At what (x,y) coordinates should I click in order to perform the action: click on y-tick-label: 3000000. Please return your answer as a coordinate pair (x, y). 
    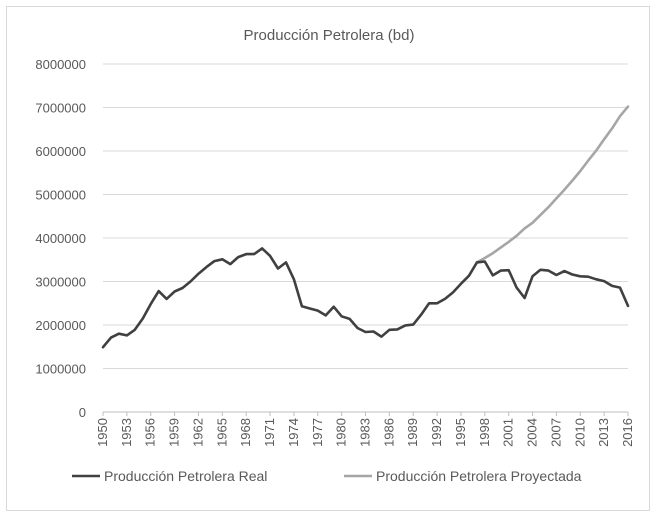
    Looking at the image, I should click on (60, 282).